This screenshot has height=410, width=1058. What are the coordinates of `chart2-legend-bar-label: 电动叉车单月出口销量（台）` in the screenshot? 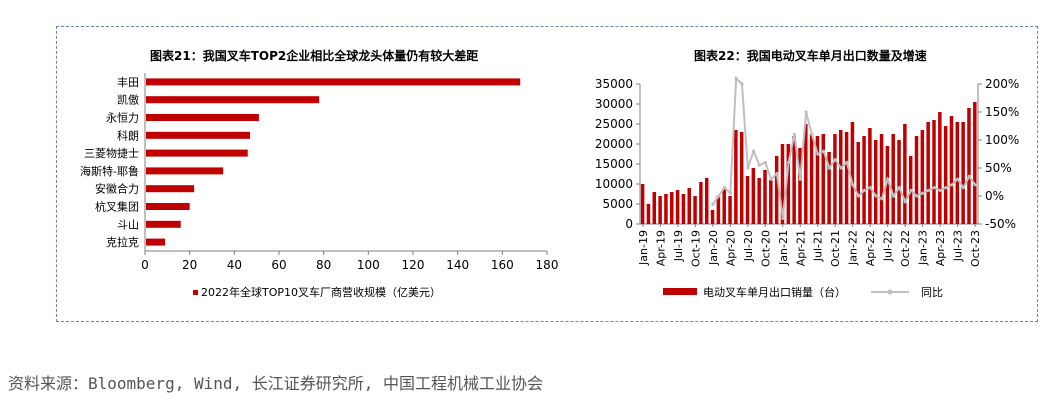 It's located at (774, 292).